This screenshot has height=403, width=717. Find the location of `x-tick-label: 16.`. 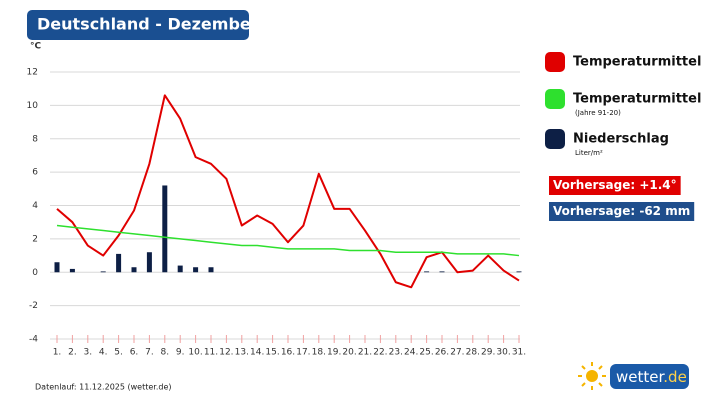

x-tick-label: 16. is located at coordinates (288, 353).